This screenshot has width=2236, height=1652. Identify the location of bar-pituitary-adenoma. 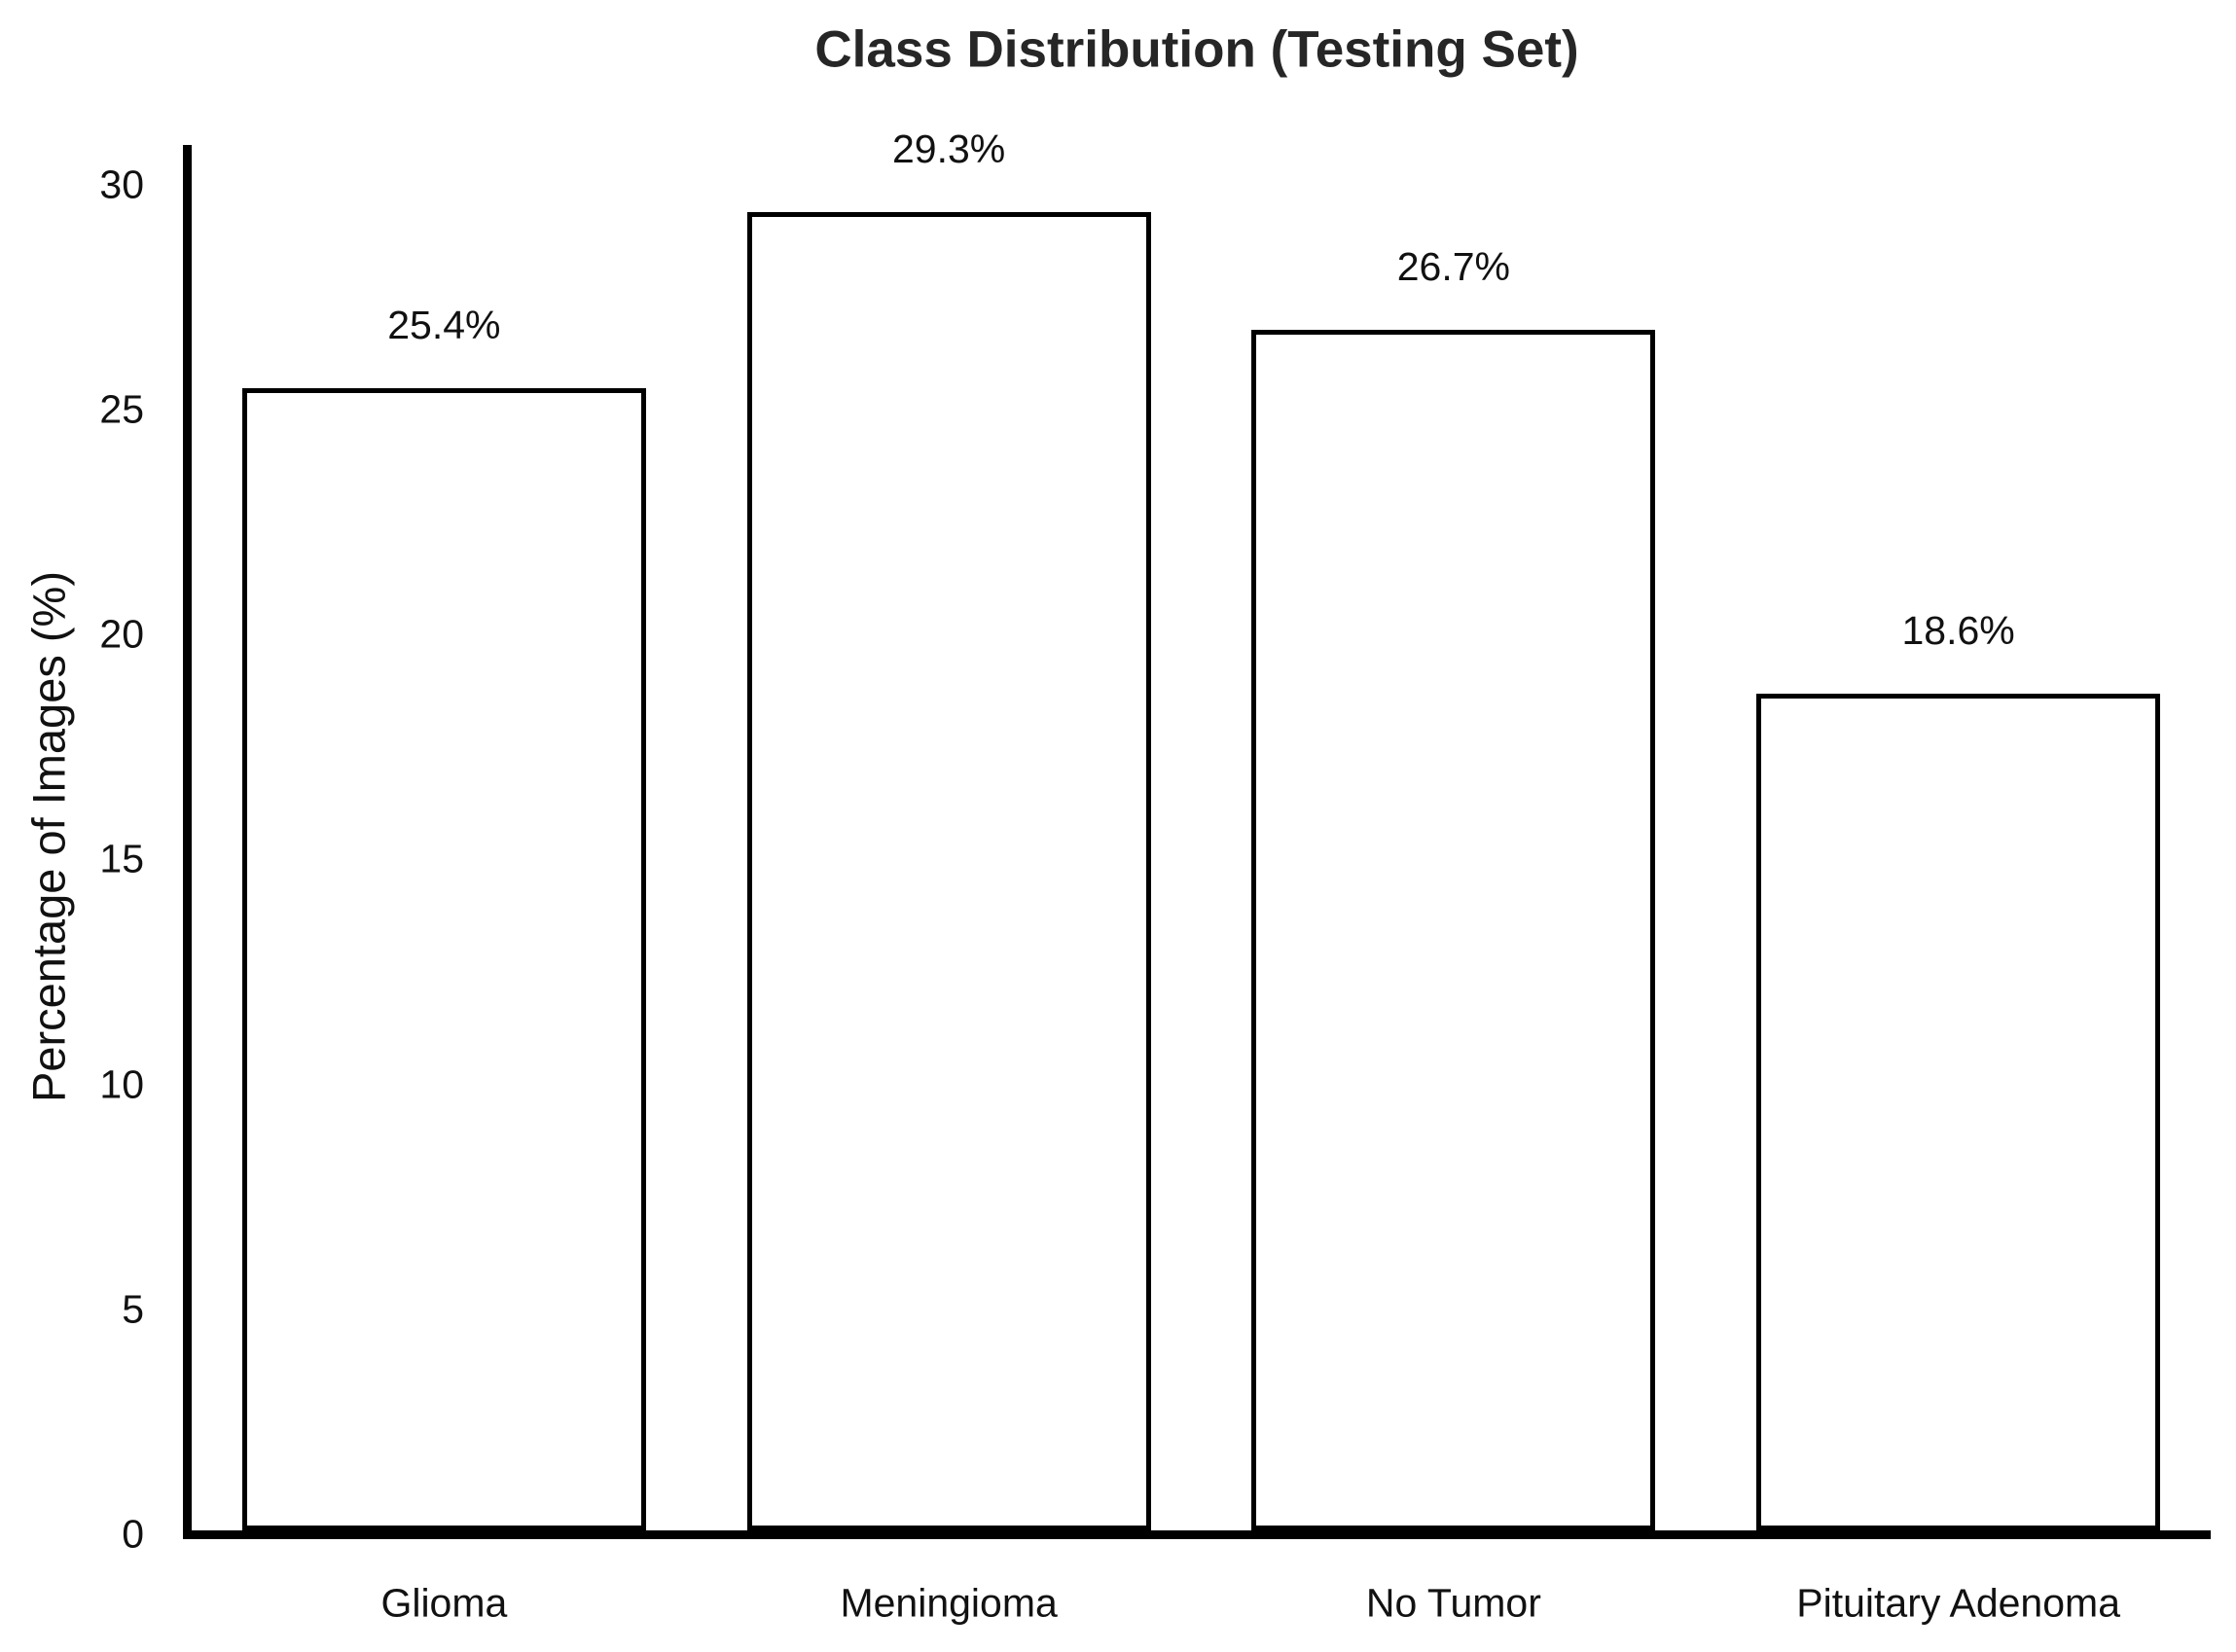
(1958, 1112).